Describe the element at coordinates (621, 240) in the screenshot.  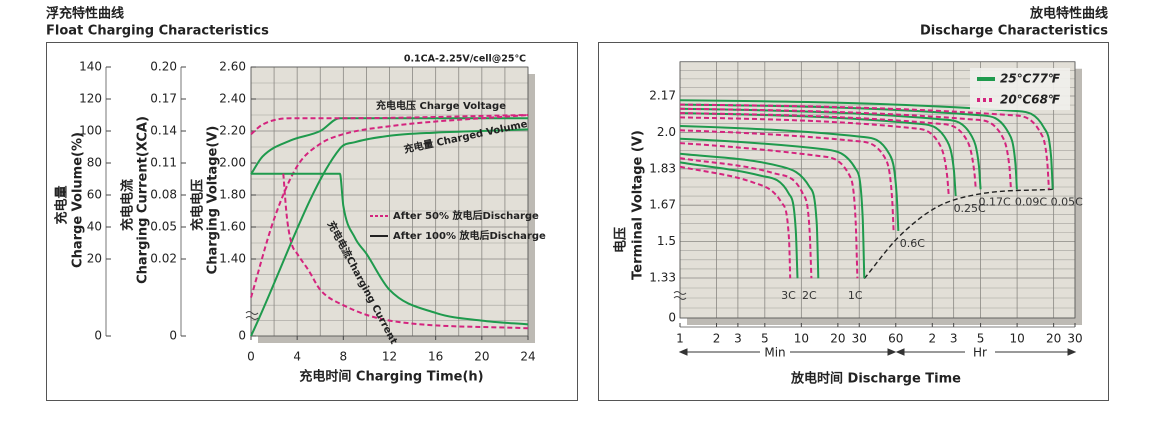
I see `y-axis-label: 电压` at that location.